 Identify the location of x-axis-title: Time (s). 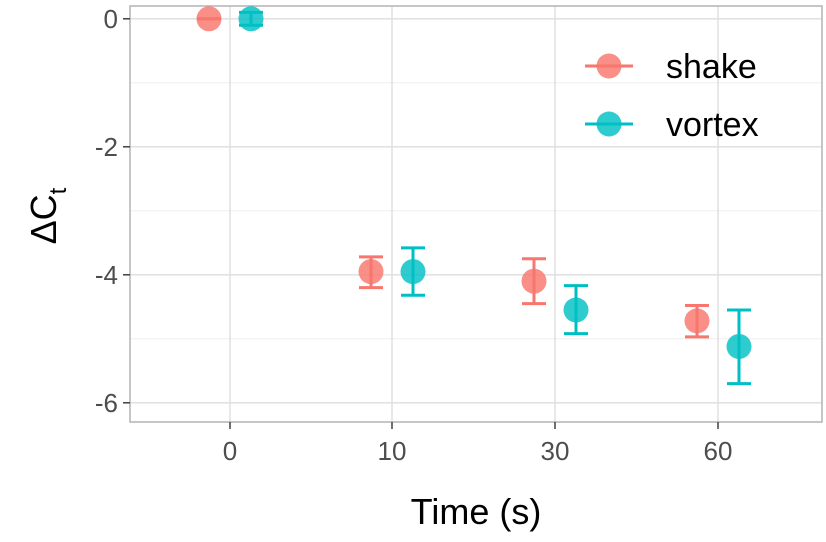
(476, 511).